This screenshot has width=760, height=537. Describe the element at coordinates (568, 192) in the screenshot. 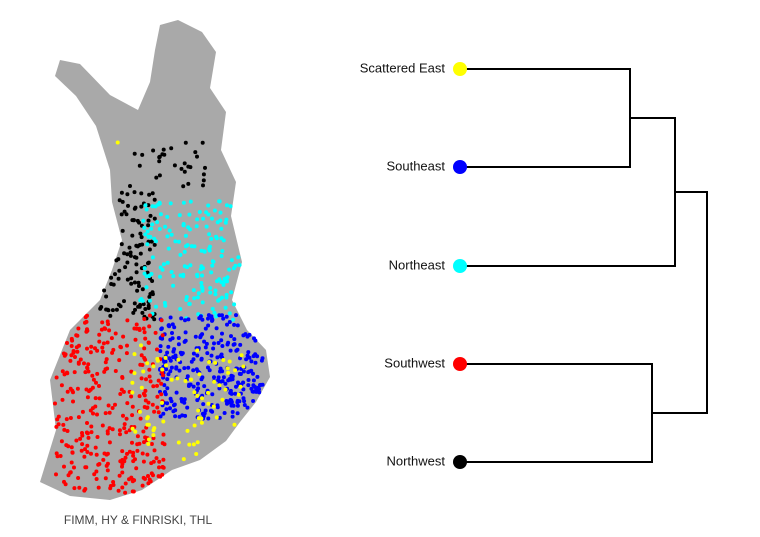

I see `branch` at that location.